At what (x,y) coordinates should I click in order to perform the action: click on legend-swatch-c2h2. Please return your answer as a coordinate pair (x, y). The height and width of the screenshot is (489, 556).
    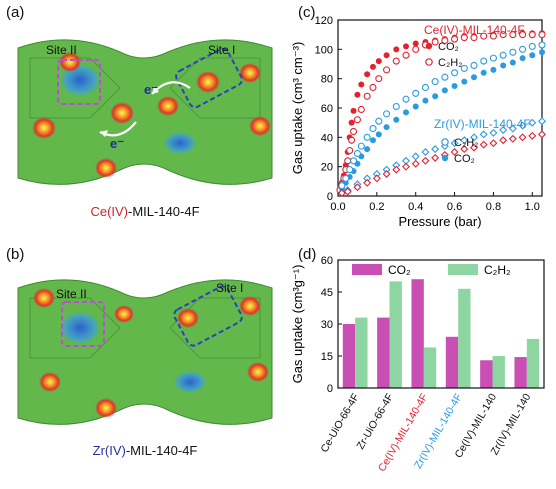
    Looking at the image, I should click on (463, 269).